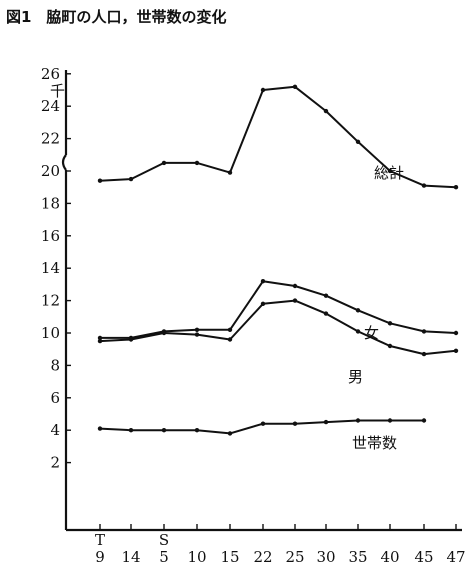 The height and width of the screenshot is (572, 468). I want to click on x-tick-label: 47, so click(455, 557).